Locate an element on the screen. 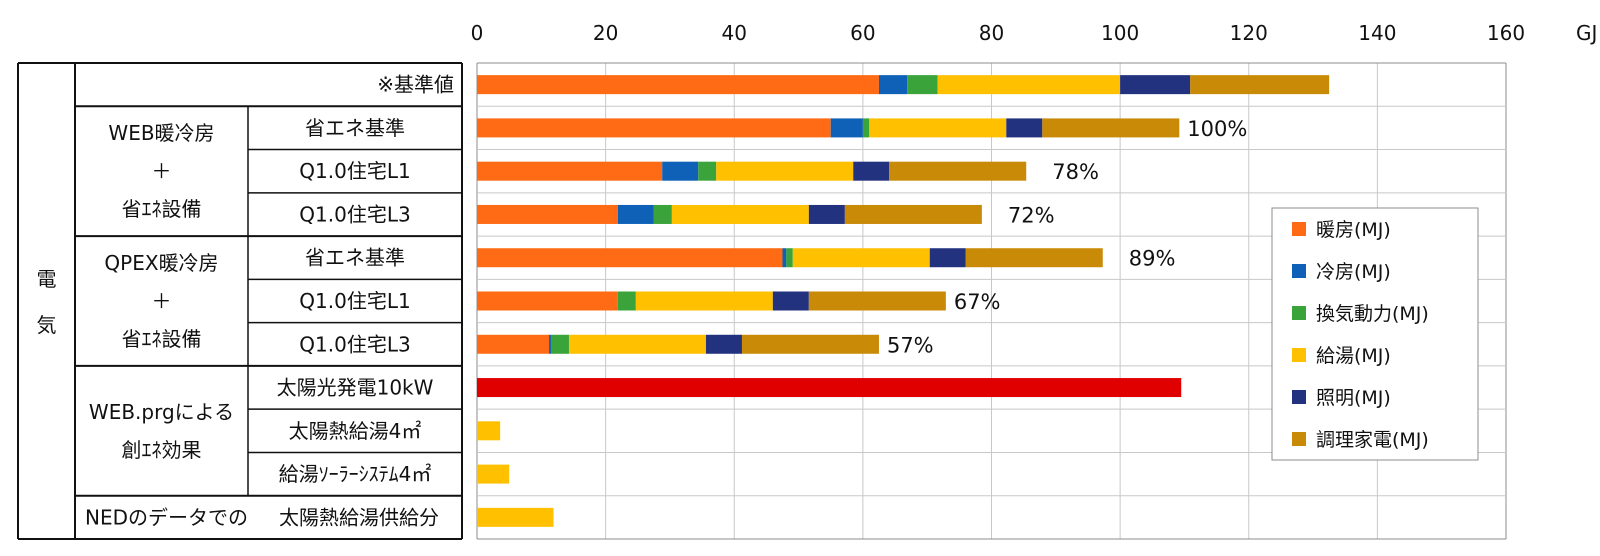 This screenshot has width=1600, height=556. x-tick-label: 20 is located at coordinates (605, 33).